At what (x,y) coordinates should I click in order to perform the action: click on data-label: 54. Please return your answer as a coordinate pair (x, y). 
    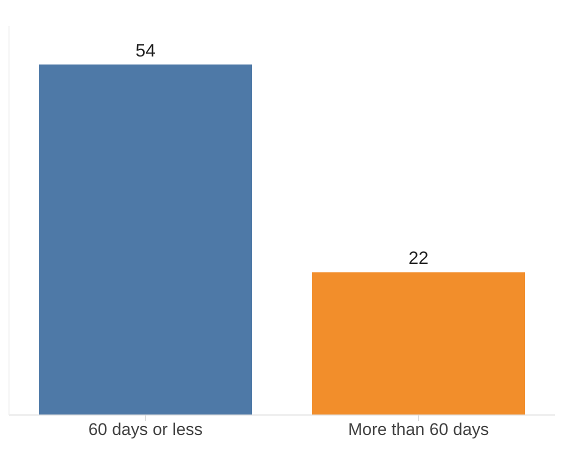
    Looking at the image, I should click on (146, 50).